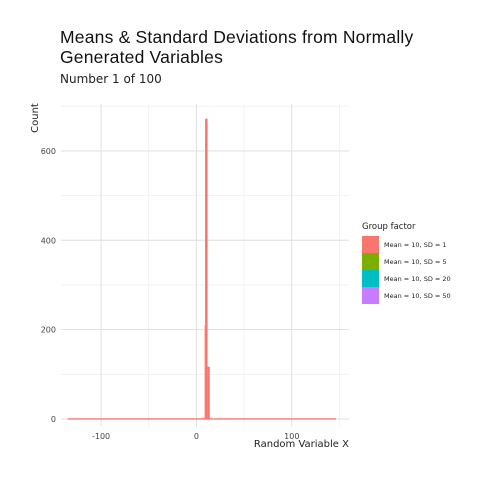 The width and height of the screenshot is (480, 480). I want to click on legend-item: Mean = 10, SD = 5, so click(406, 261).